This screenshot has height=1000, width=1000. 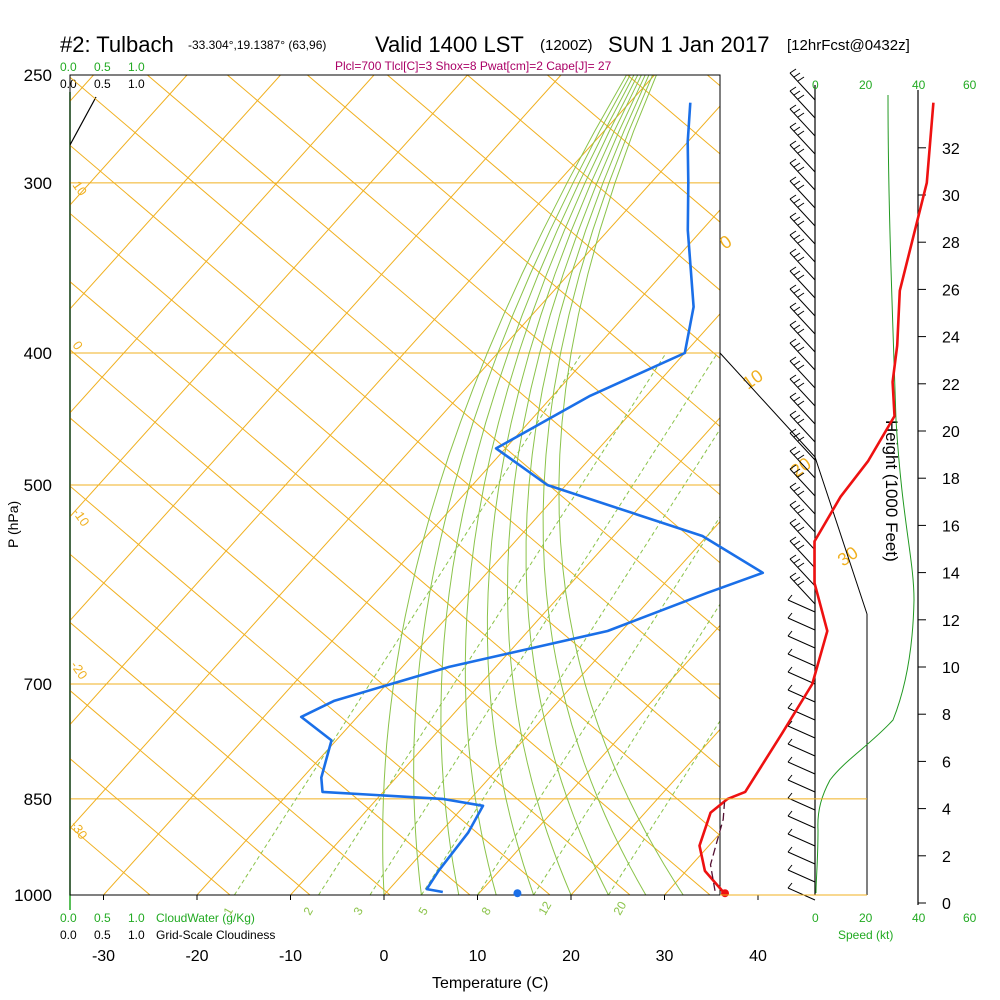 I want to click on cloud-bottom-black-1: 0.5, so click(x=102, y=935).